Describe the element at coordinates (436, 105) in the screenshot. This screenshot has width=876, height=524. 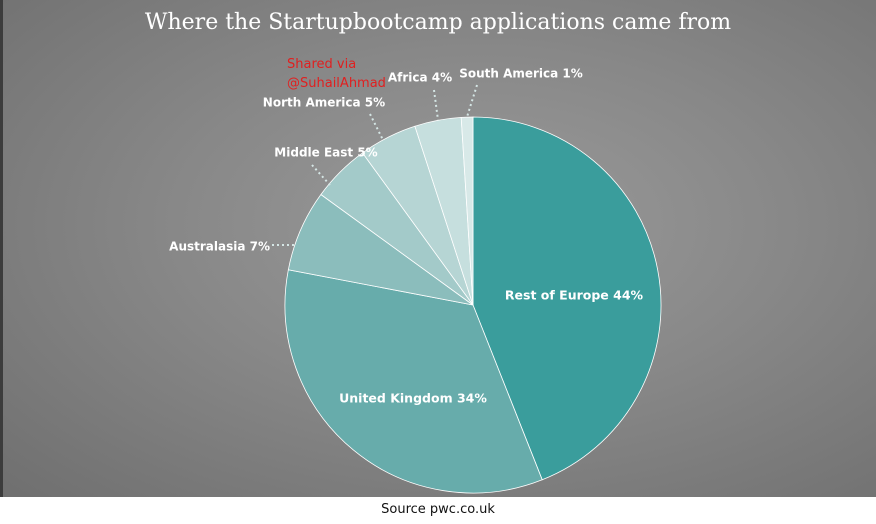
I see `leader-line-africa` at that location.